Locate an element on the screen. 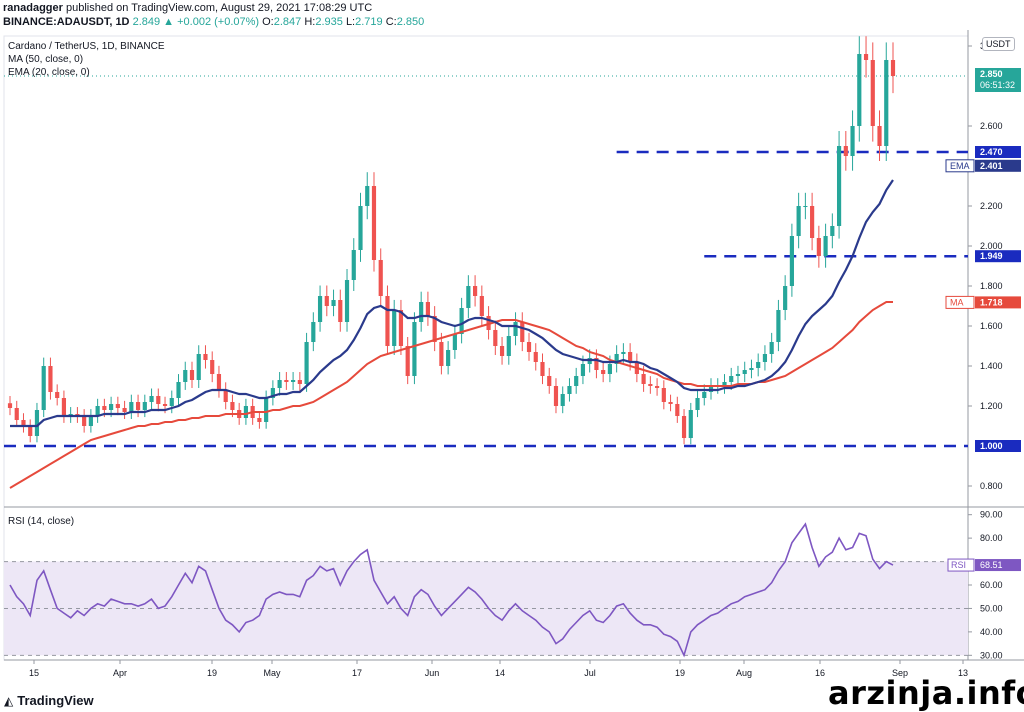 This screenshot has width=1024, height=712. price-tick-label: 1.200 is located at coordinates (991, 406).